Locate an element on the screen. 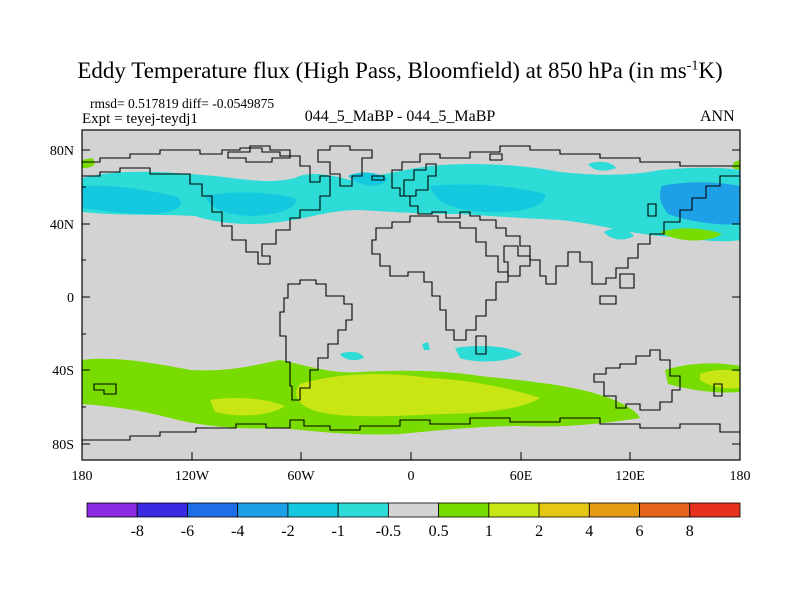  lat-label-80s: 80S is located at coordinates (63, 445).